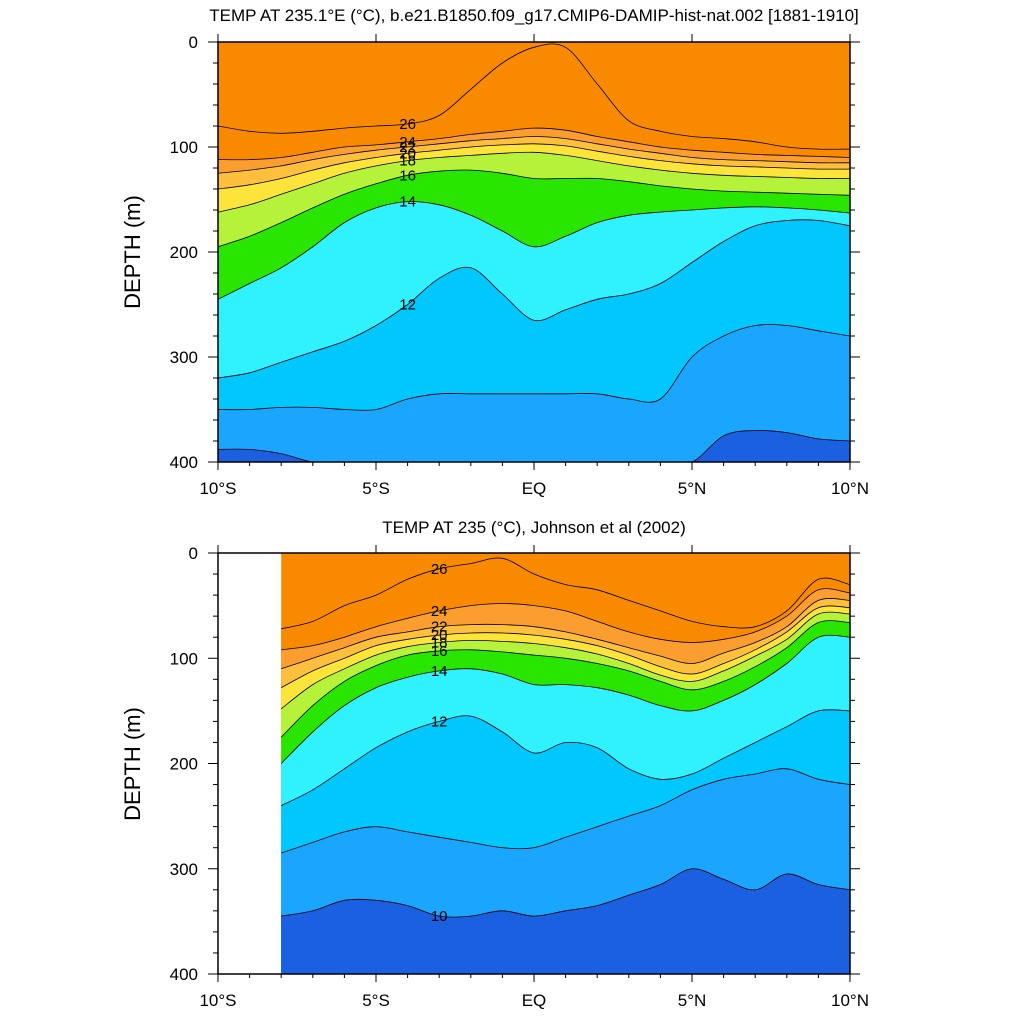 The width and height of the screenshot is (1024, 1024). I want to click on top-panel-ylabel: DEPTH (m), so click(132, 252).